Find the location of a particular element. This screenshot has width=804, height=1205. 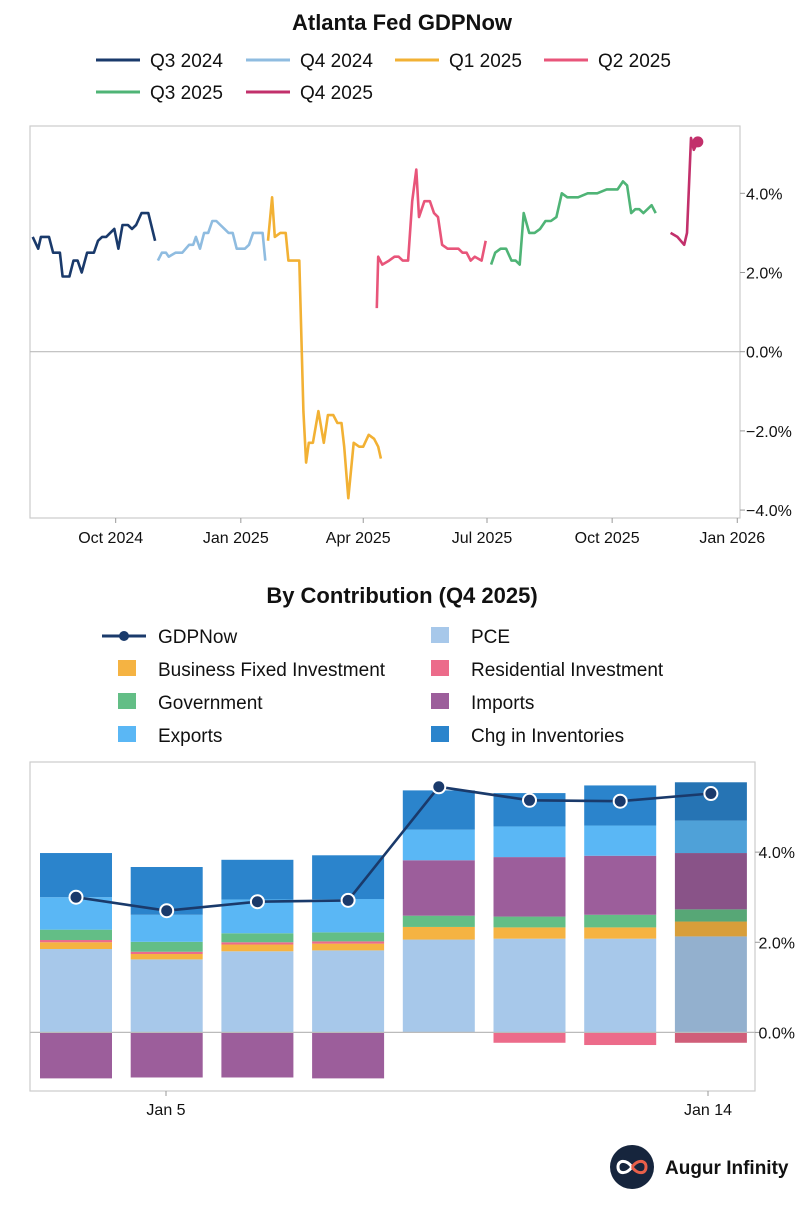

legend-label-q2-2025: Q2 2025 is located at coordinates (634, 61).